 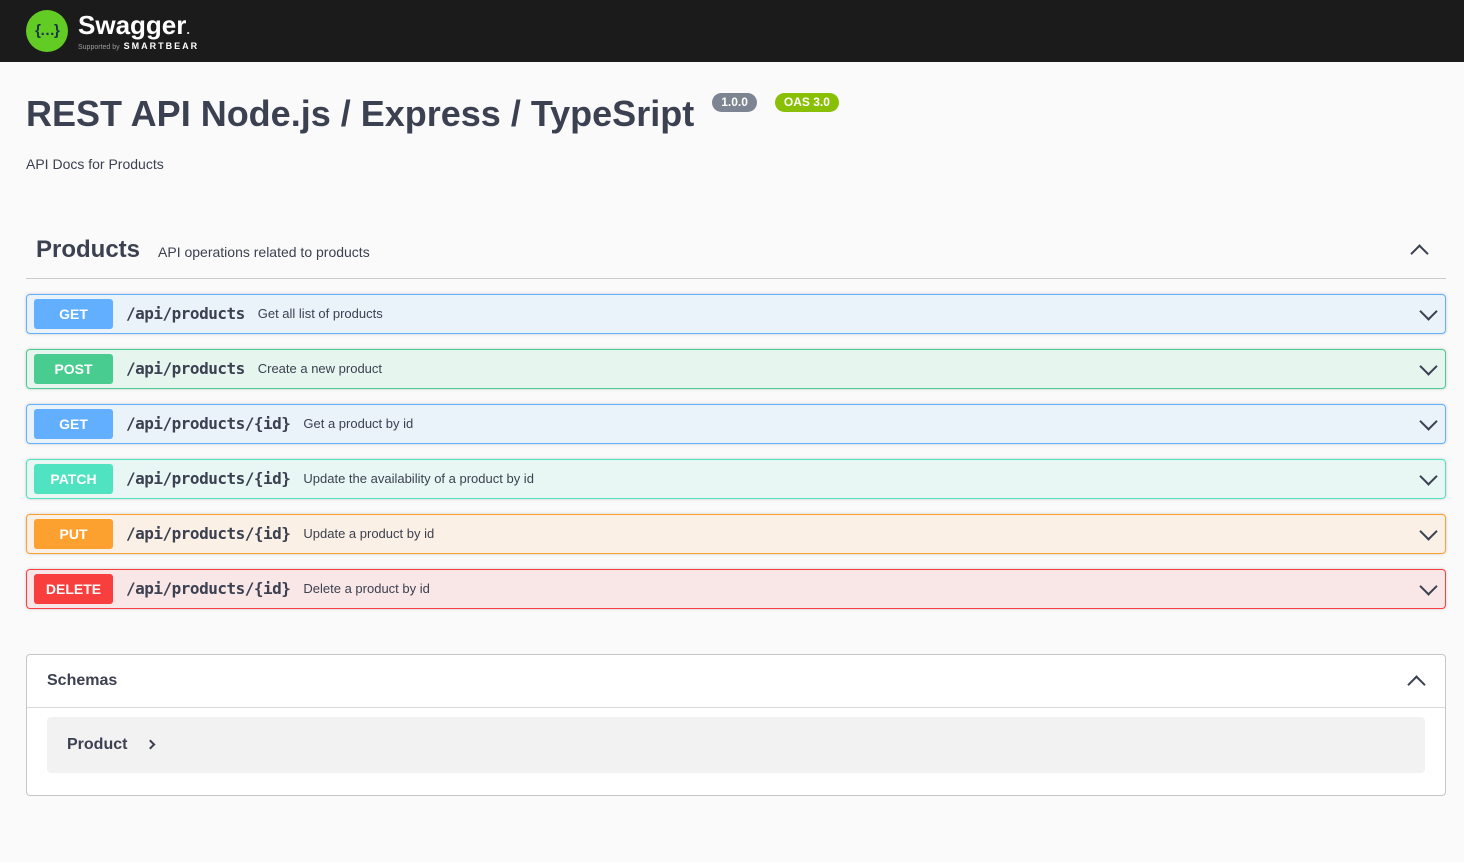 I want to click on operation-summary: Create a new product, so click(x=320, y=369).